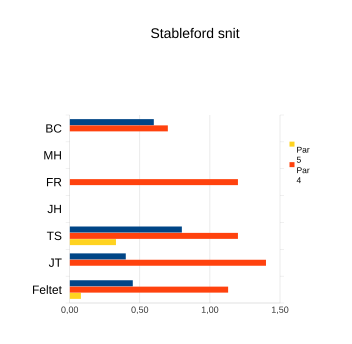 The height and width of the screenshot is (344, 352). What do you see at coordinates (139, 310) in the screenshot?
I see `x-tick-label: 0,50` at bounding box center [139, 310].